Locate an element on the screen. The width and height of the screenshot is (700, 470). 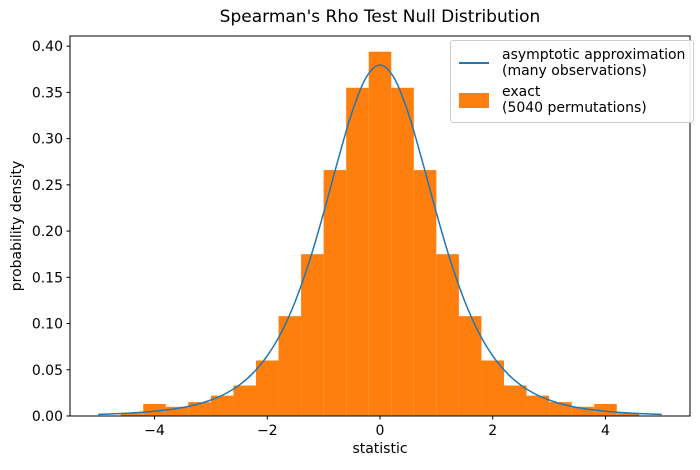
y-tick-label: 0.30 is located at coordinates (47, 140).